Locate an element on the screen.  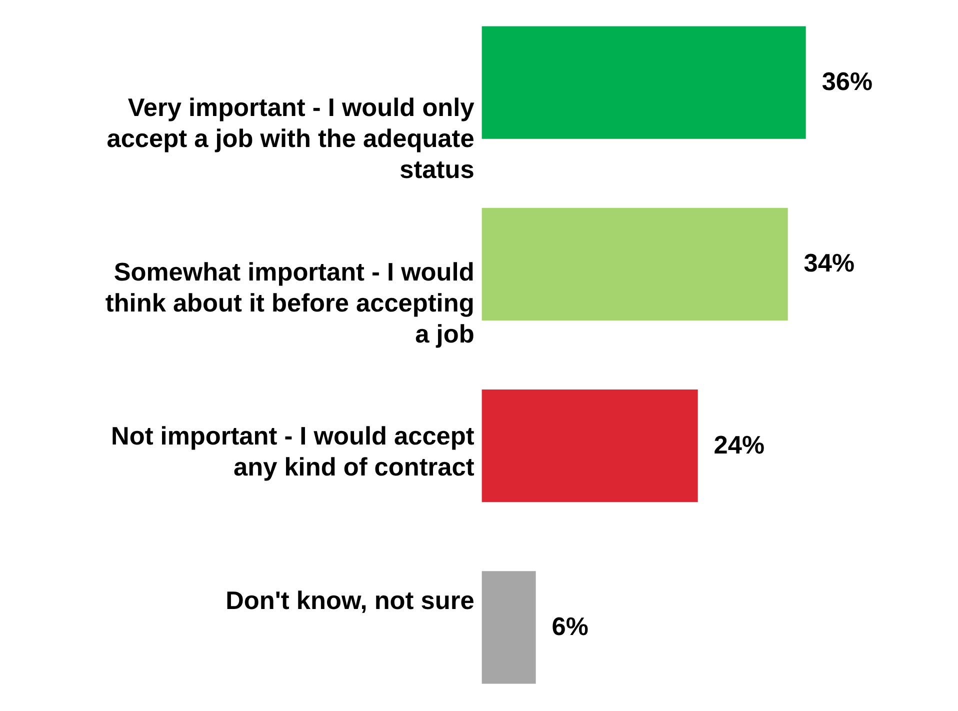
data-label: 36% is located at coordinates (847, 82).